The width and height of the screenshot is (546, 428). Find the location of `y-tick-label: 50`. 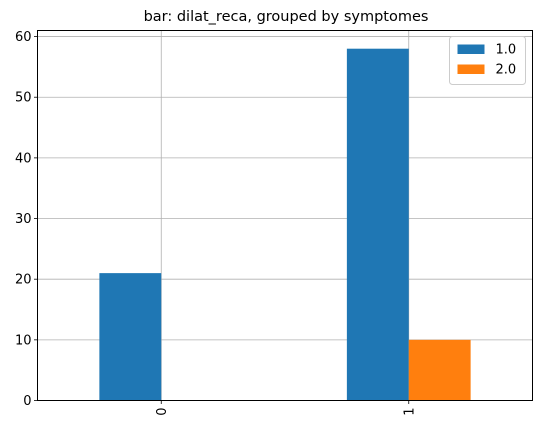

y-tick-label: 50 is located at coordinates (23, 98).